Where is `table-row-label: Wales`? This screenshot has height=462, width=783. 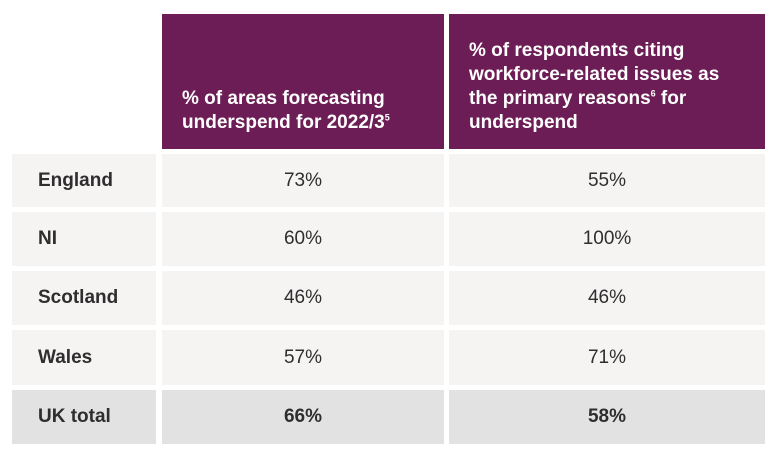
table-row-label: Wales is located at coordinates (84, 357).